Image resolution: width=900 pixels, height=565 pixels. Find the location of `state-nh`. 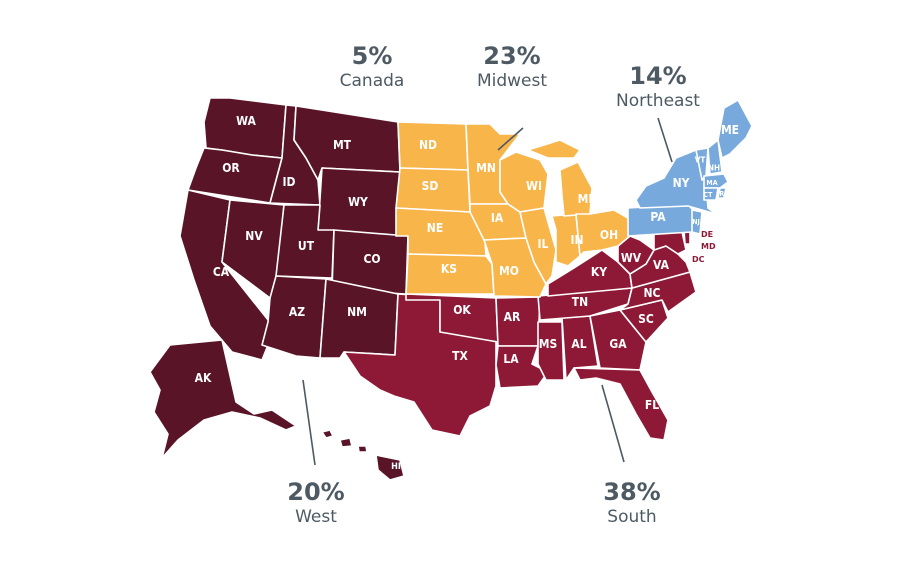

state-nh is located at coordinates (715, 157).